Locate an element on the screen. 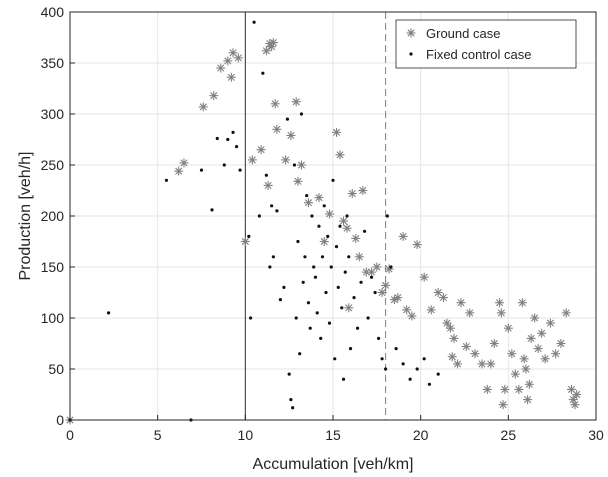 Image resolution: width=608 pixels, height=477 pixels. legend-ground-case-label: Ground case is located at coordinates (463, 33).